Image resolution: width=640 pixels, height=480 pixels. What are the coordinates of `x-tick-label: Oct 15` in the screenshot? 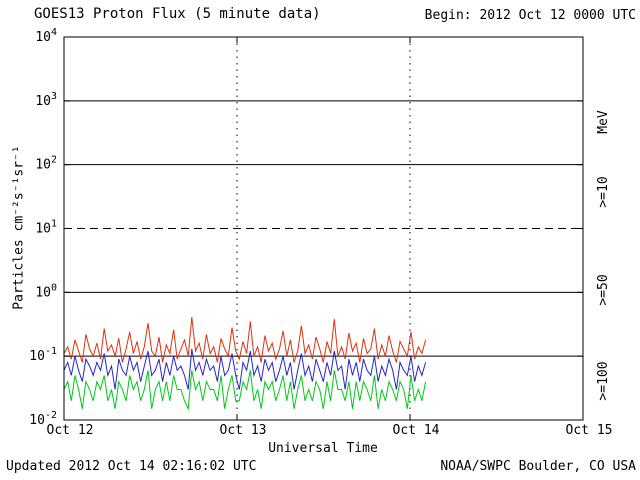 It's located at (589, 430).